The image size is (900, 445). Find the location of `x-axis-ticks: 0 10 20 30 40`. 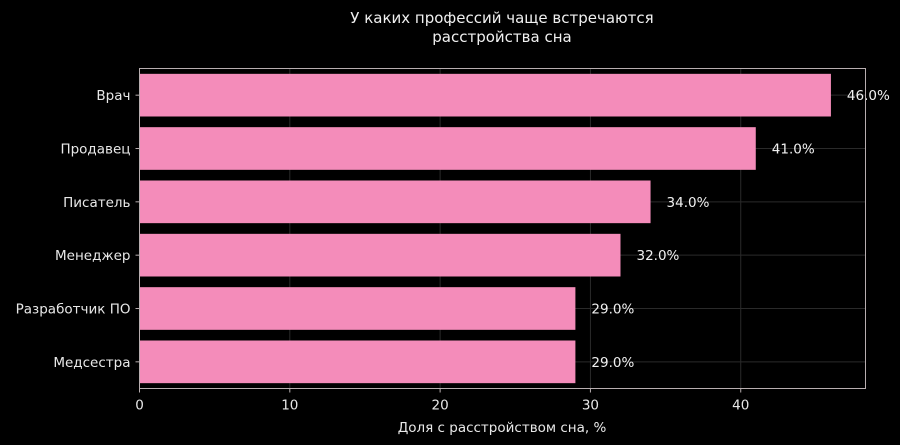

x-axis-ticks: 0 10 20 30 40 is located at coordinates (442, 401).